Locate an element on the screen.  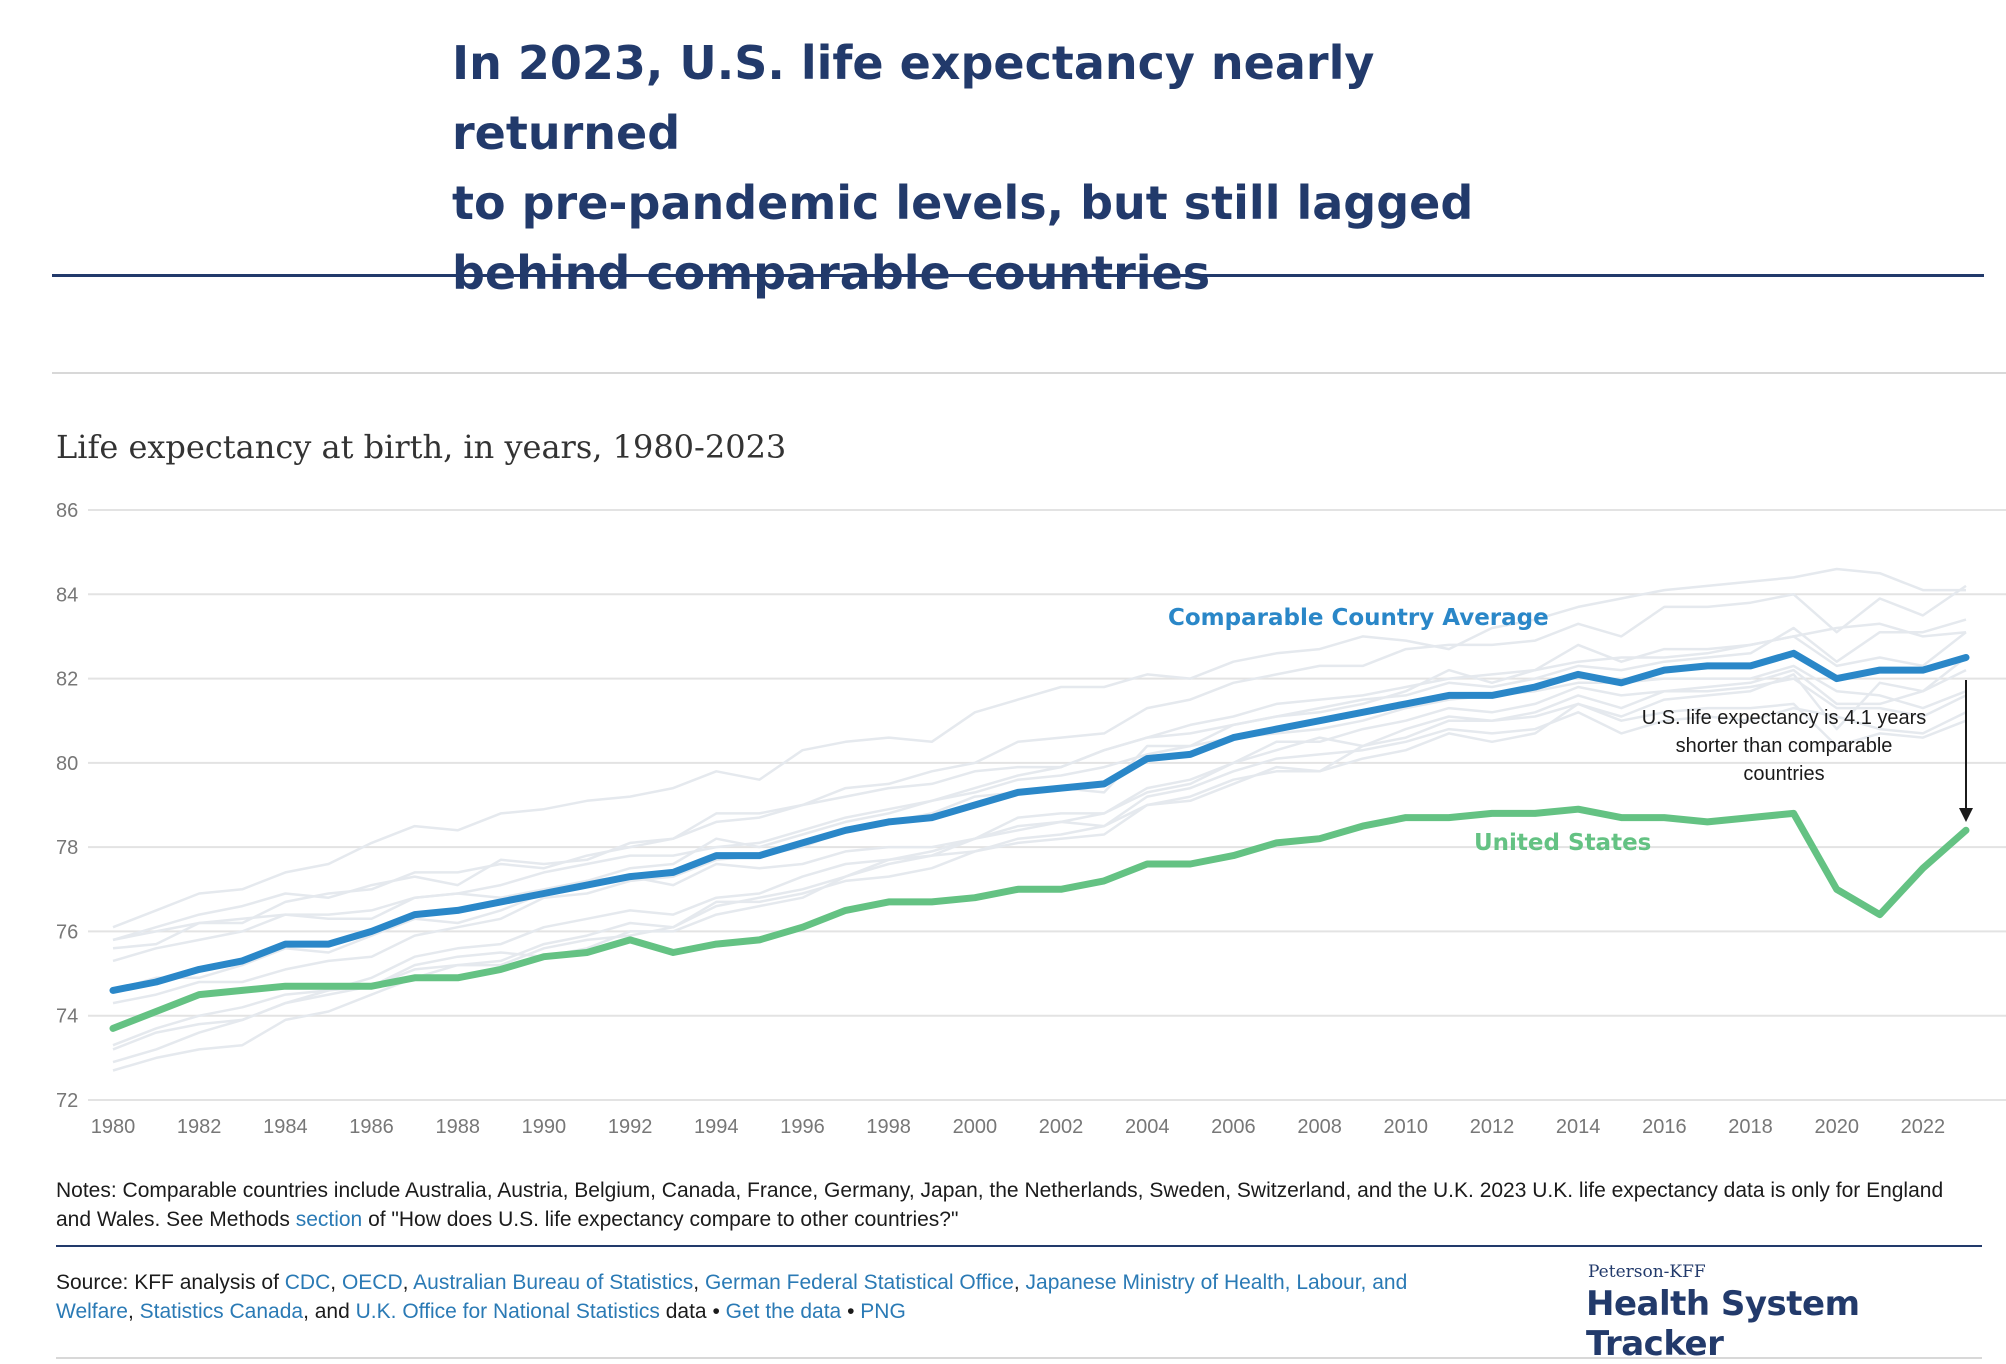
x-tick-label: 2016 is located at coordinates (1664, 1127).